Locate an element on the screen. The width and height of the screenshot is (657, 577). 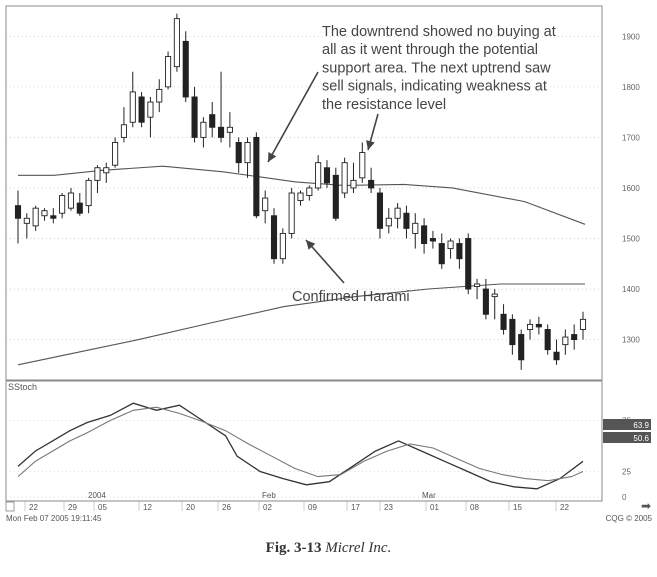
period-label: Mar is located at coordinates (429, 495).